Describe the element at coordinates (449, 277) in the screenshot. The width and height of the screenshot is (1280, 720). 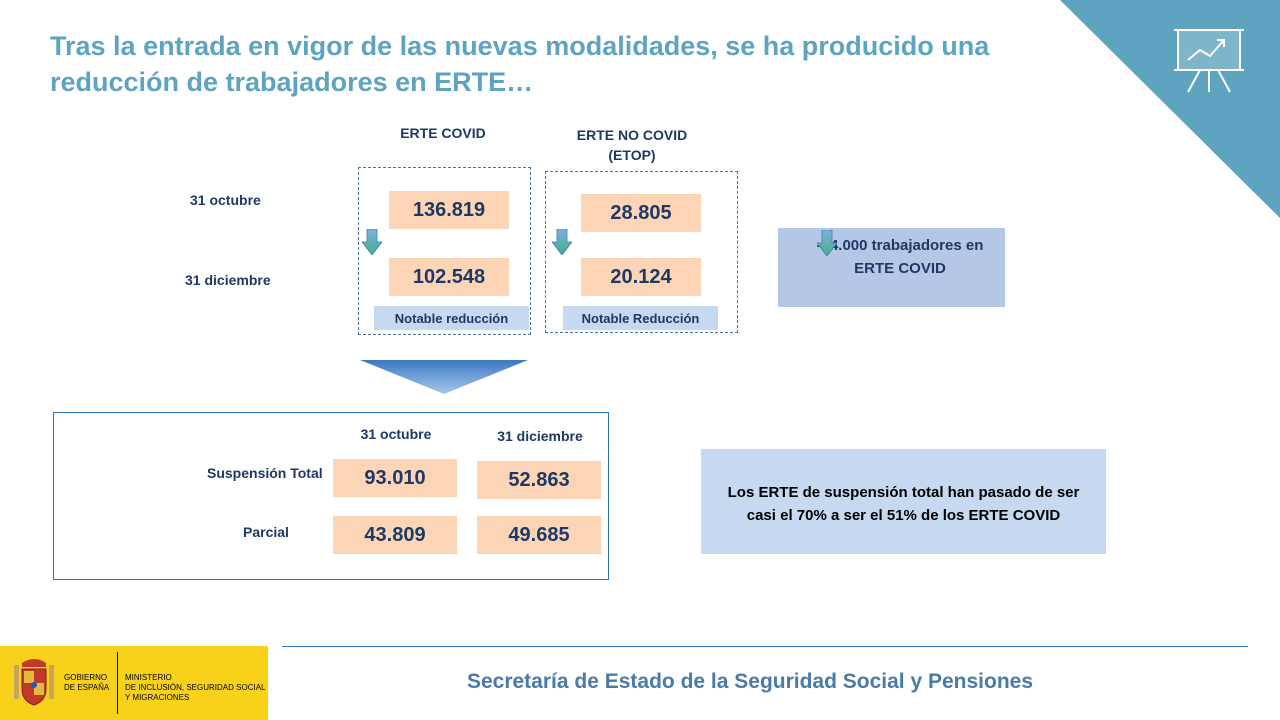
I see `value-cell: 102.548` at that location.